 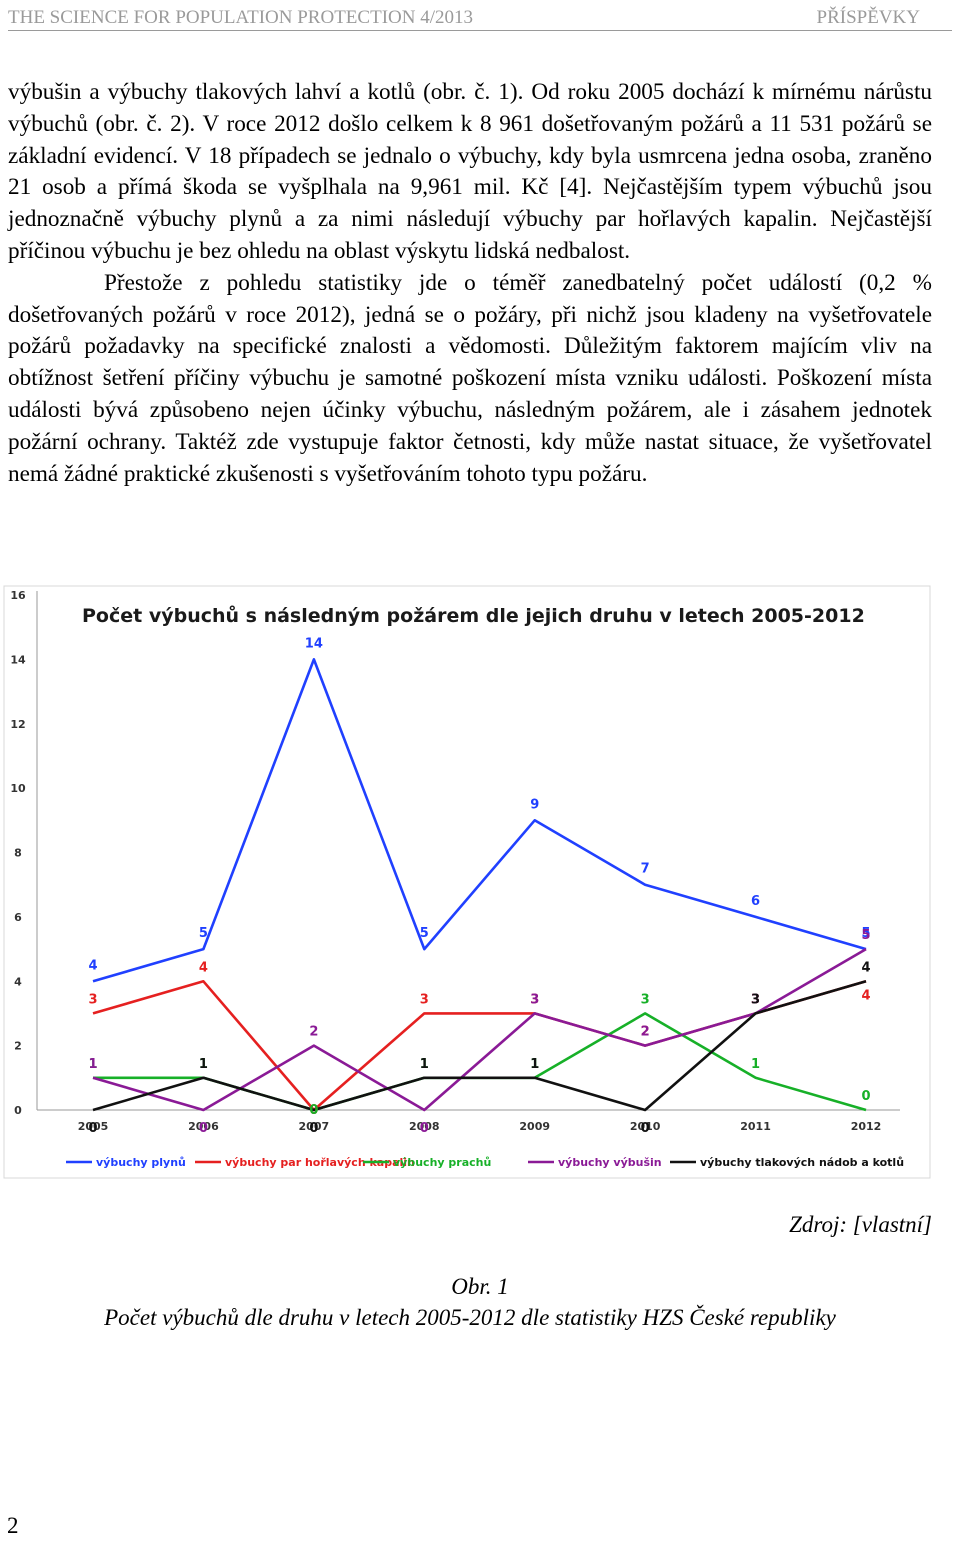 What do you see at coordinates (610, 1162) in the screenshot?
I see `legend-label: výbuchy výbušin` at bounding box center [610, 1162].